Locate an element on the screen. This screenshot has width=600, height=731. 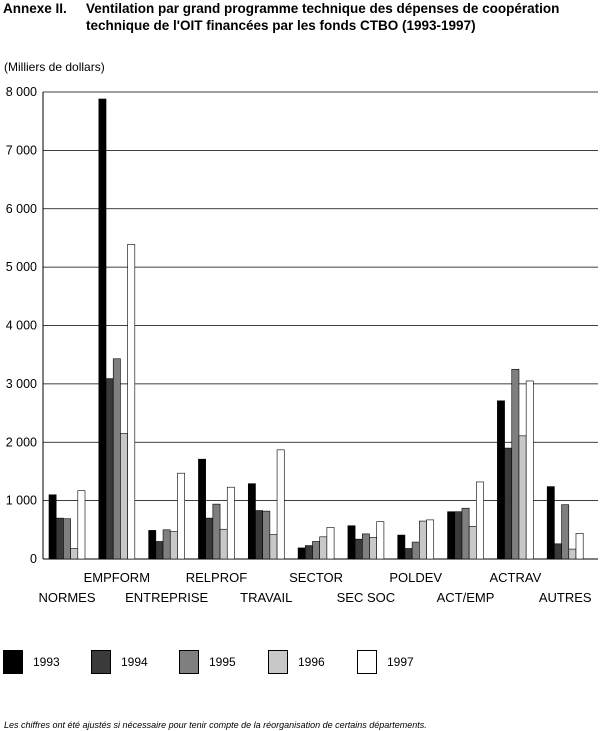
bar-1997-sector is located at coordinates (330, 543).